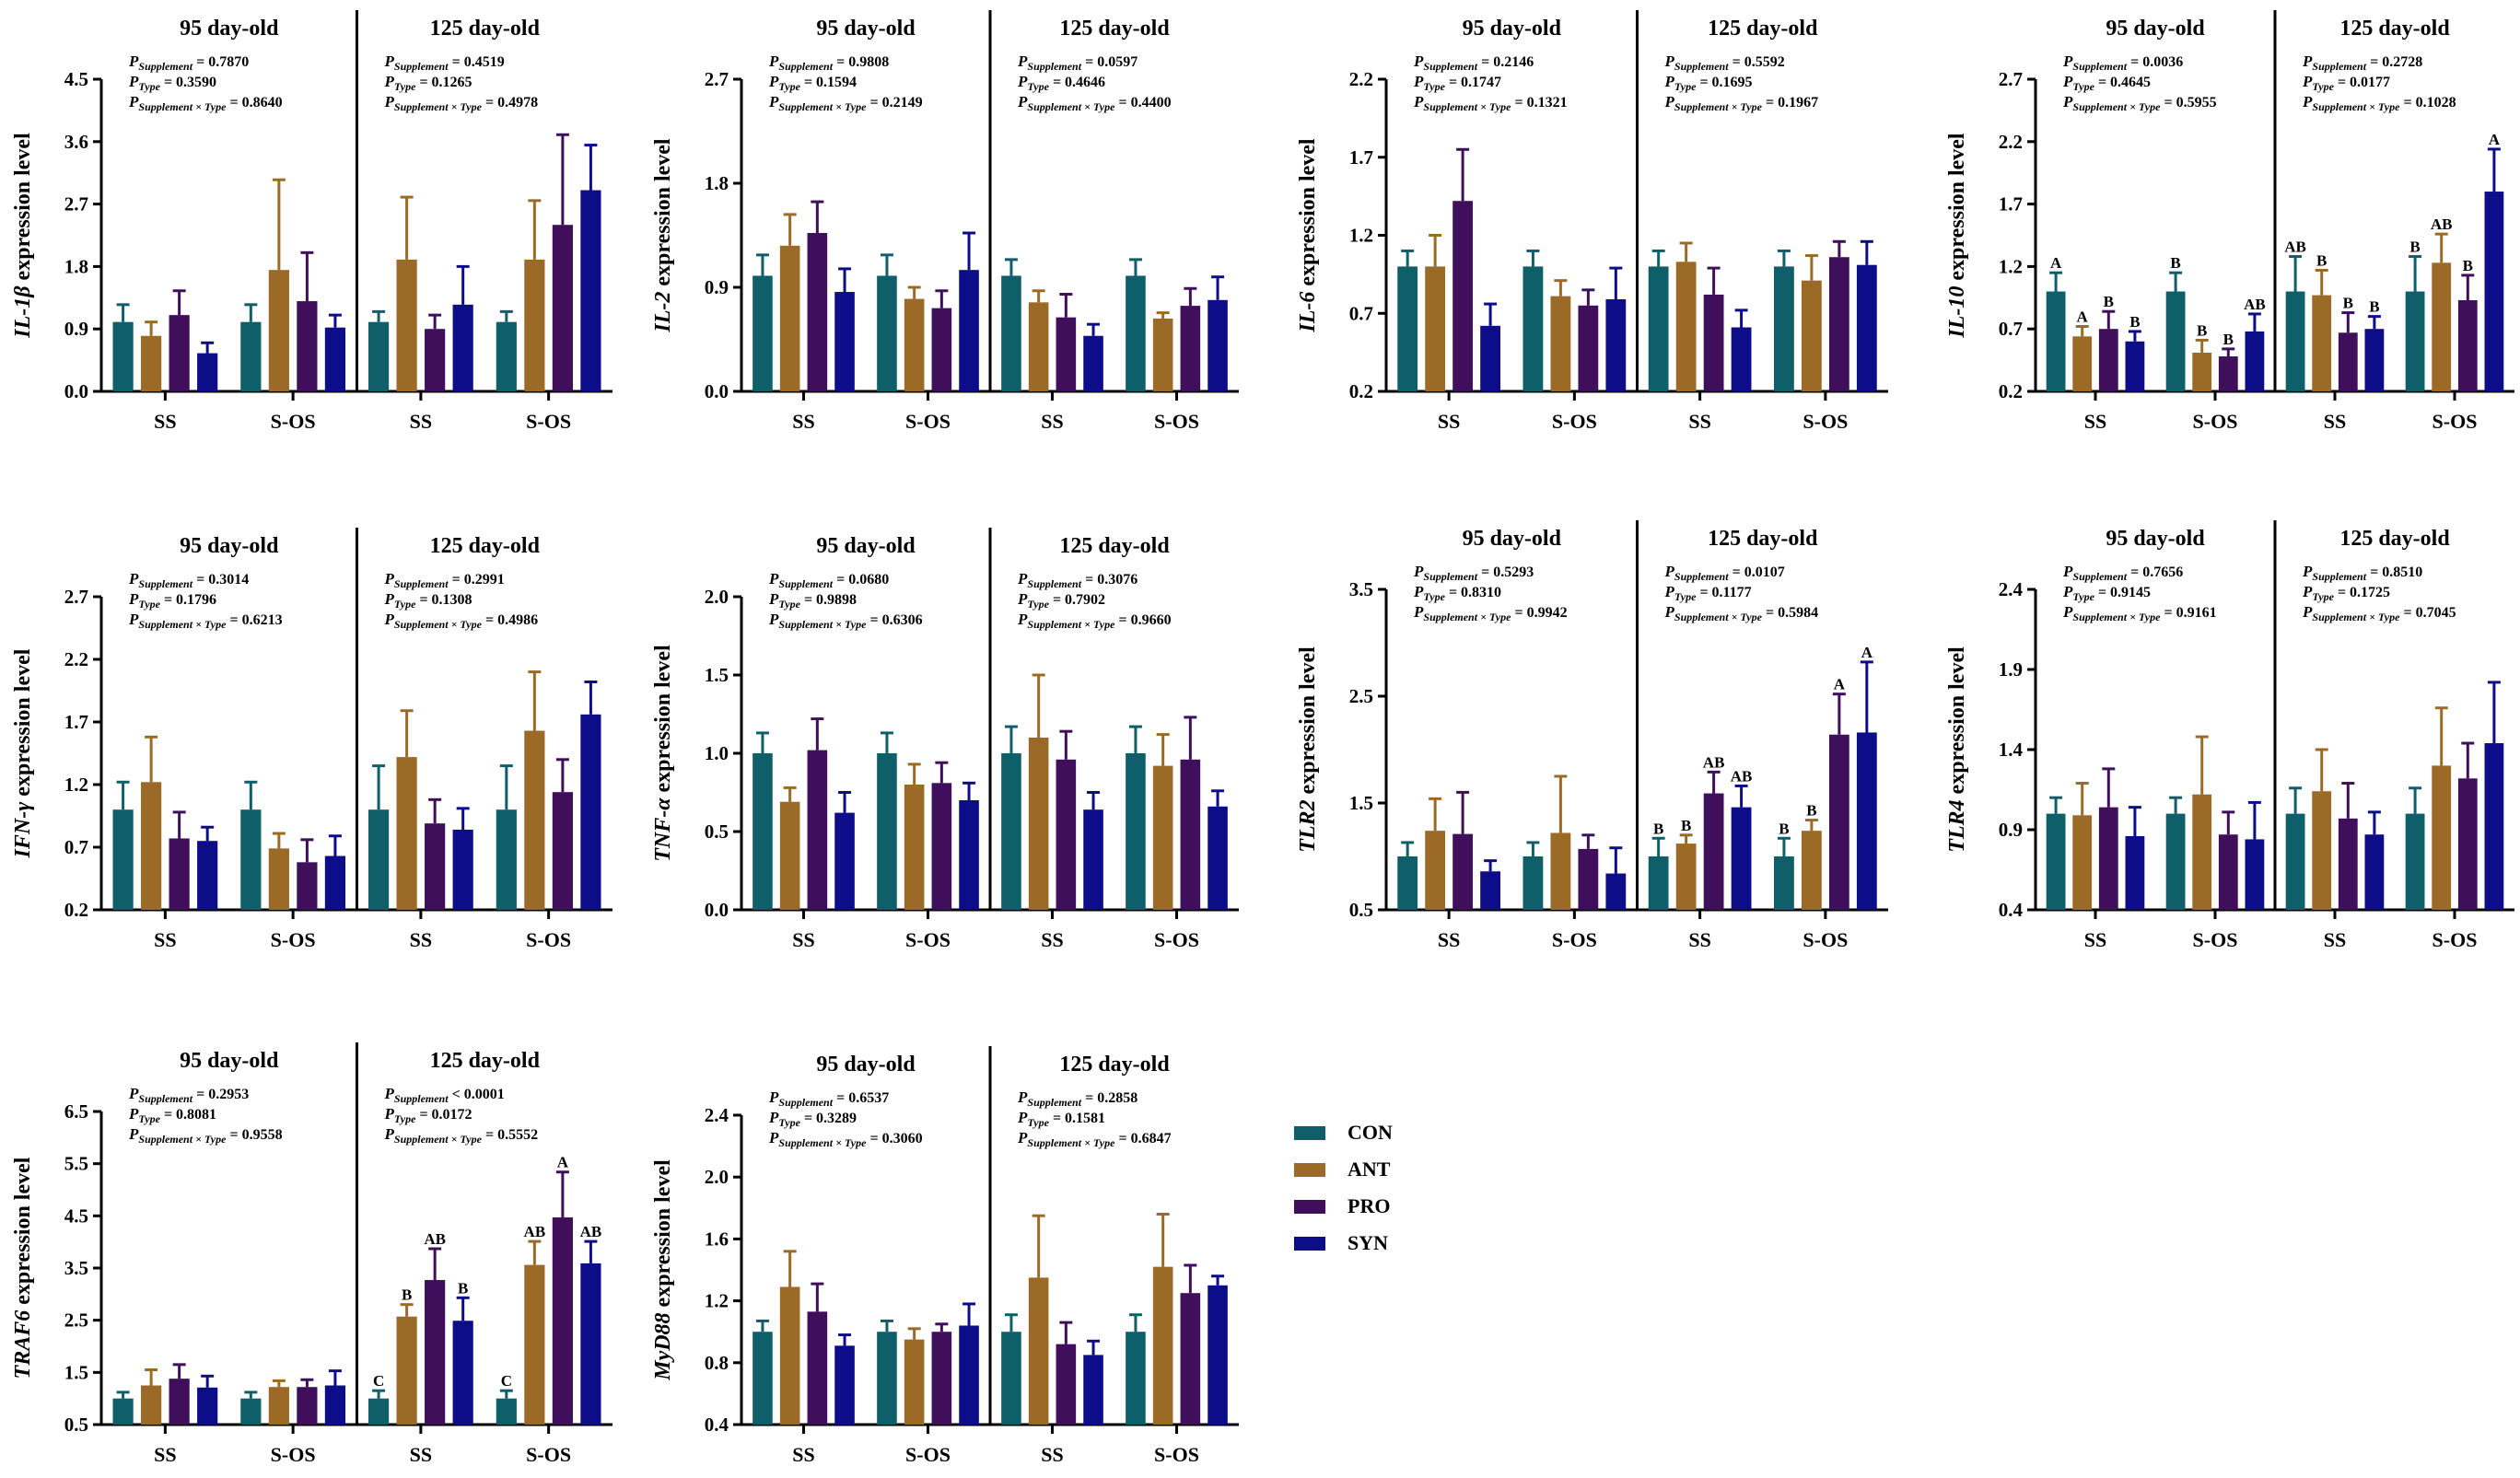  I want to click on p-value: = 0.9161, so click(2188, 613).